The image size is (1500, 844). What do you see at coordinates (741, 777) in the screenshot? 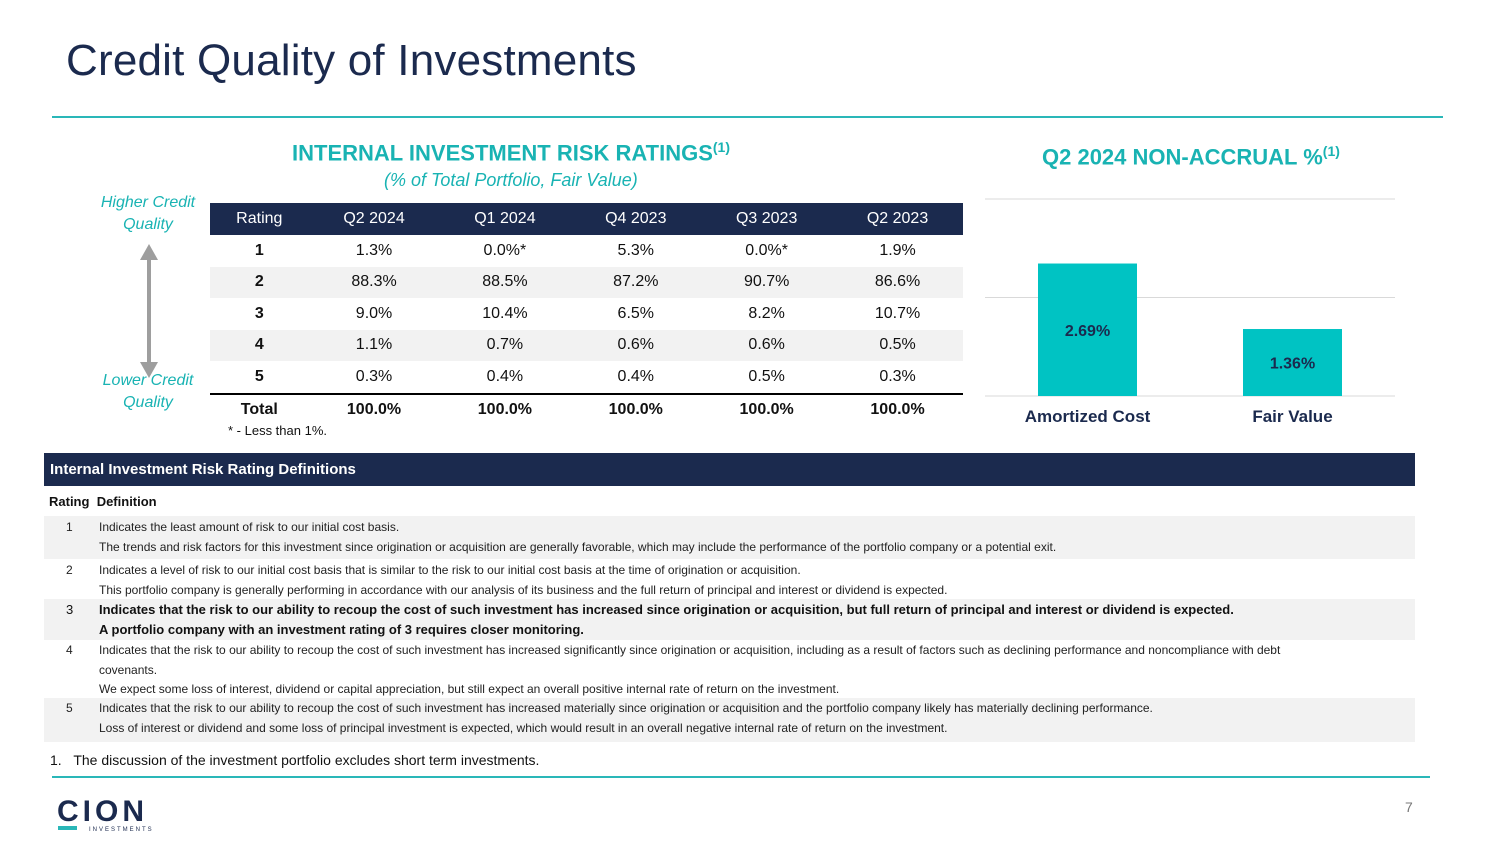
I see `footer-divider` at bounding box center [741, 777].